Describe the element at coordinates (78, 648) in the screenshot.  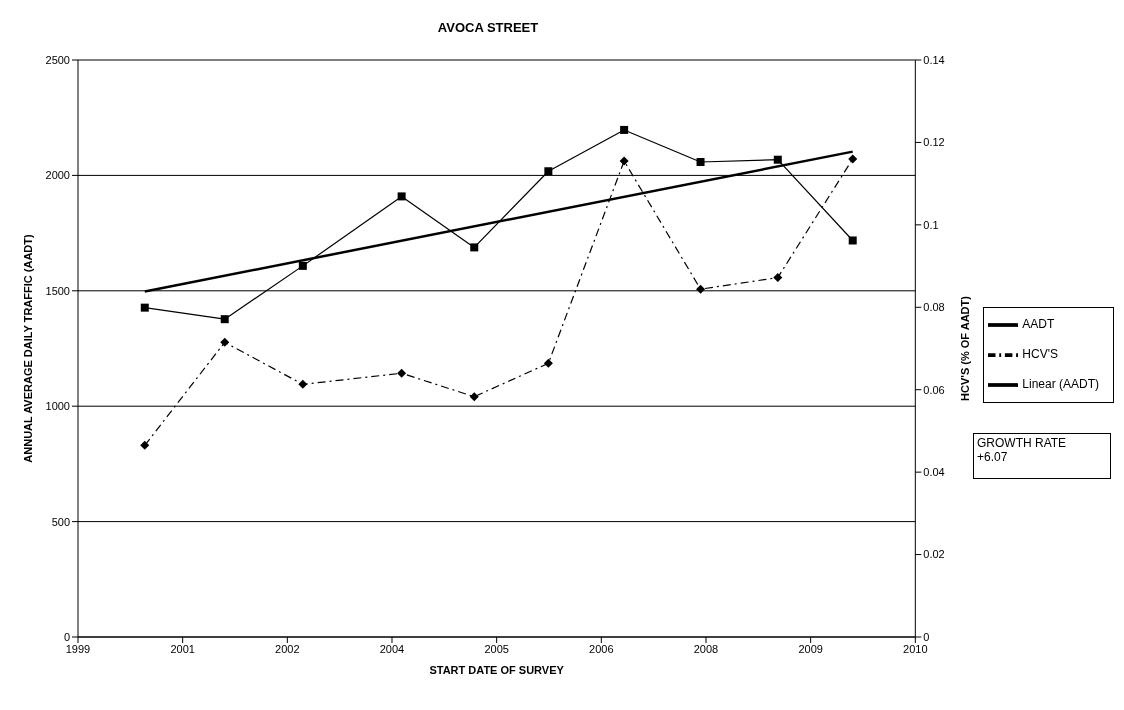
I see `x-tick-label: 1999` at that location.